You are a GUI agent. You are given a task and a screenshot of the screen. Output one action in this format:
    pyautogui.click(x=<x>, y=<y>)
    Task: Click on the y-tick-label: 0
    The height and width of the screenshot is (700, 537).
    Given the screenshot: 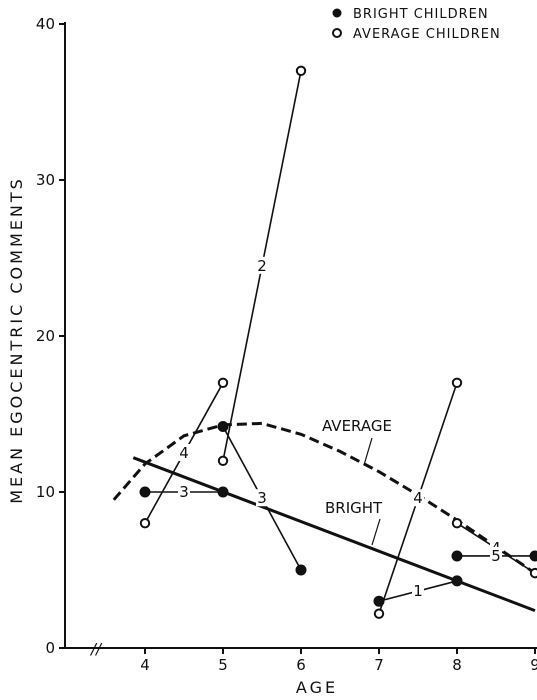 What is the action you would take?
    pyautogui.click(x=50, y=648)
    